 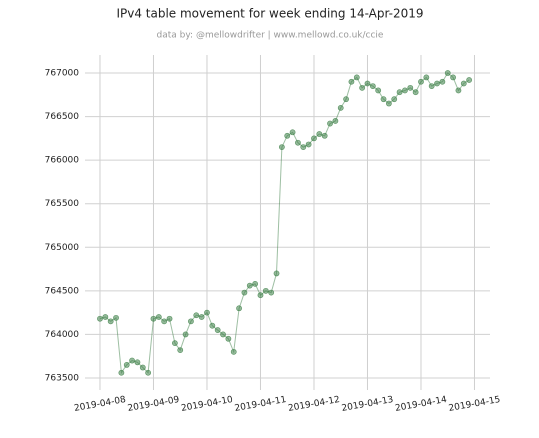 I want to click on x-tick-label: 2019-04-14, so click(x=421, y=404).